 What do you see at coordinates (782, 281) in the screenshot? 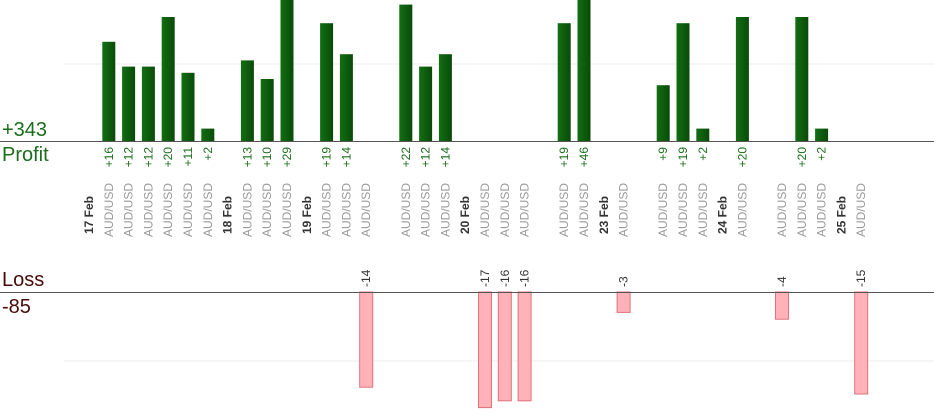
I see `loss-value-label: -4` at bounding box center [782, 281].